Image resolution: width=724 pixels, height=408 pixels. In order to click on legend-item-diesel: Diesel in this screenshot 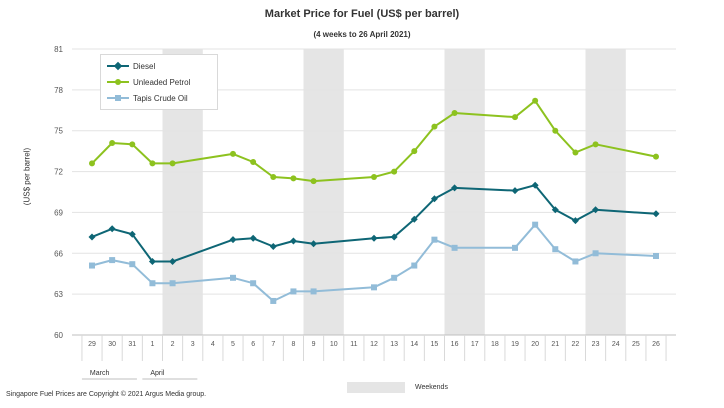, I will do `click(131, 66)`.